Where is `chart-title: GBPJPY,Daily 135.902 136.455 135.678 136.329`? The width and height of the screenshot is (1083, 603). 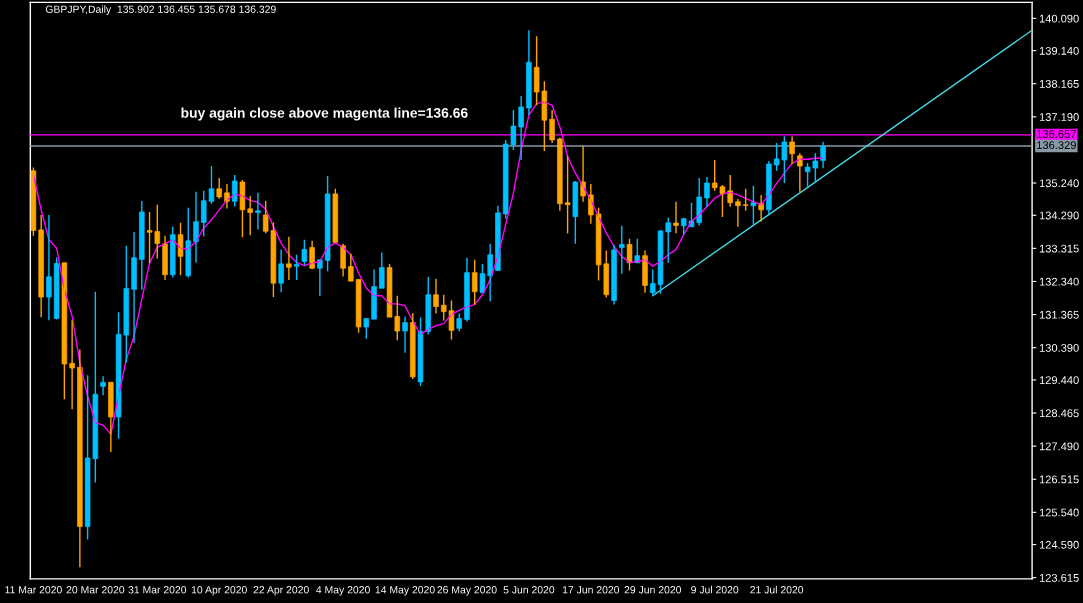
chart-title: GBPJPY,Daily 135.902 136.455 135.678 136.329 is located at coordinates (160, 10).